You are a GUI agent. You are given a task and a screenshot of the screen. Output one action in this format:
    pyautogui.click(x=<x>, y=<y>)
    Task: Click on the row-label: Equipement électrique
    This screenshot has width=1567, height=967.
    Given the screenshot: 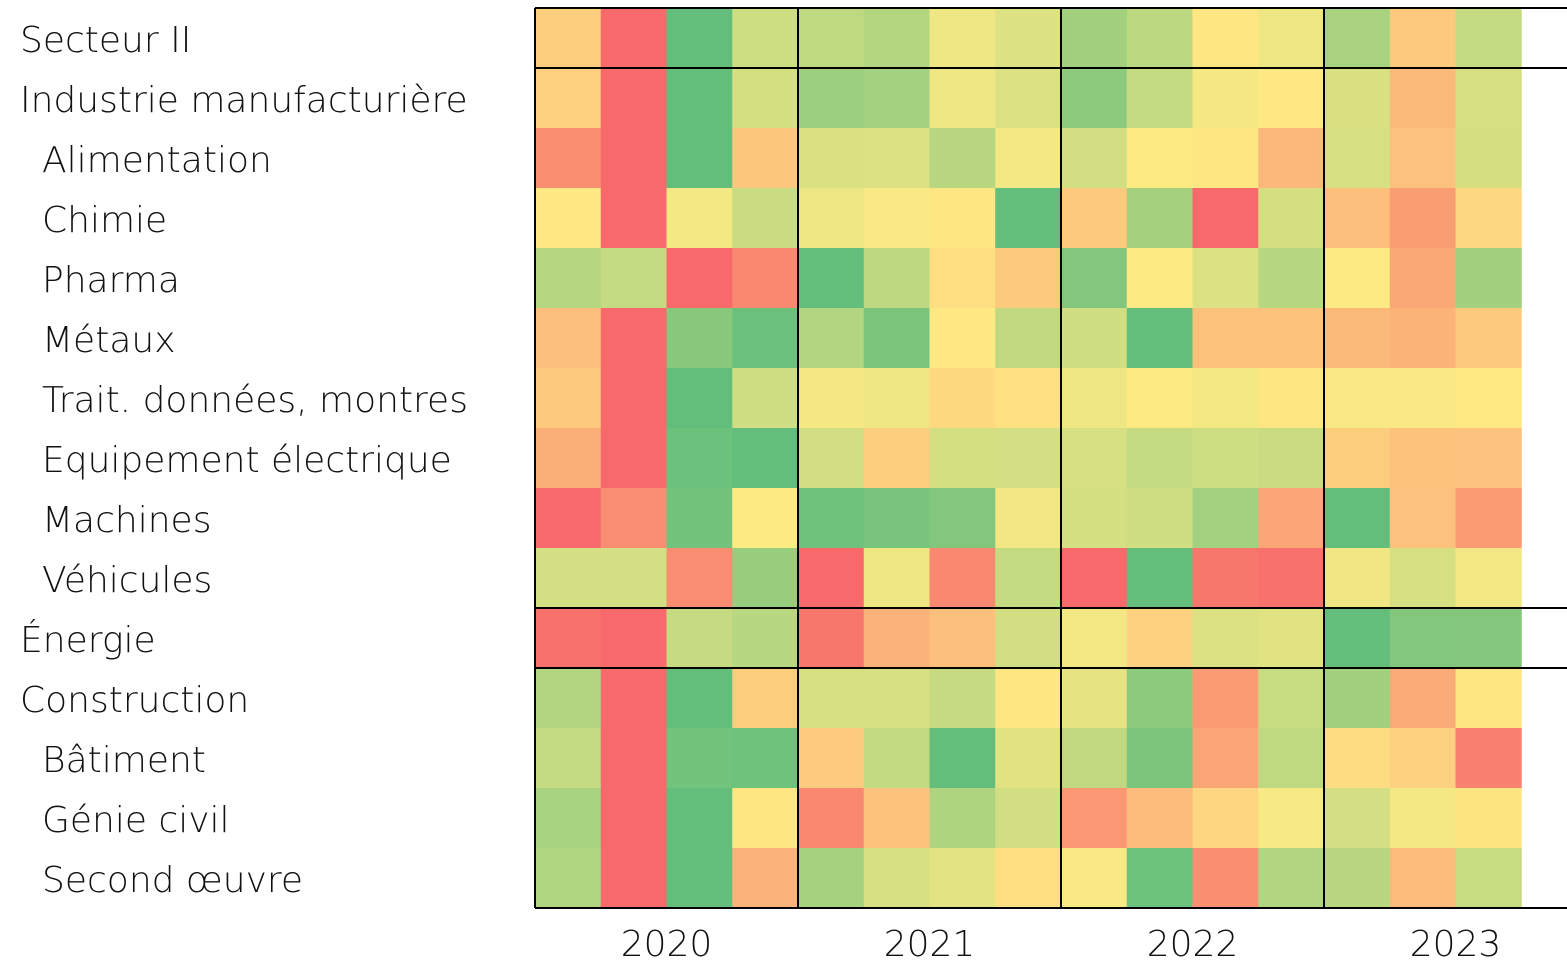 What is the action you would take?
    pyautogui.click(x=247, y=460)
    